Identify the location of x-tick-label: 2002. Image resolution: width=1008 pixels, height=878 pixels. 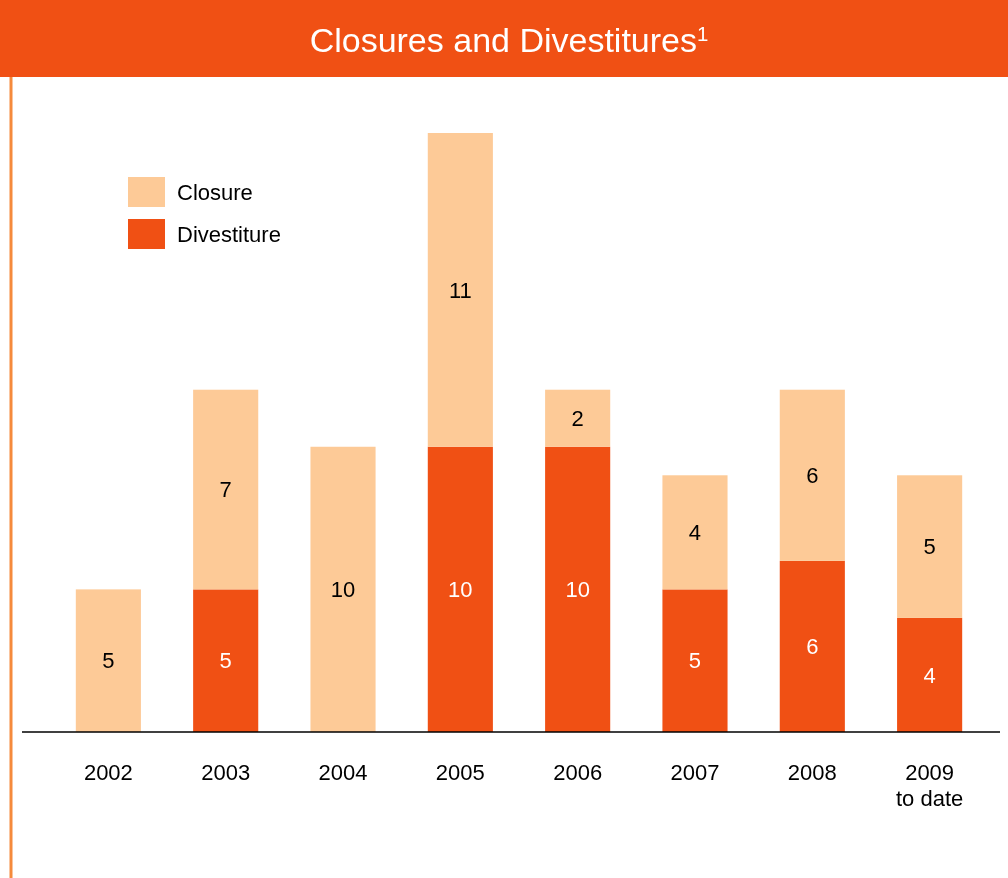
(108, 772).